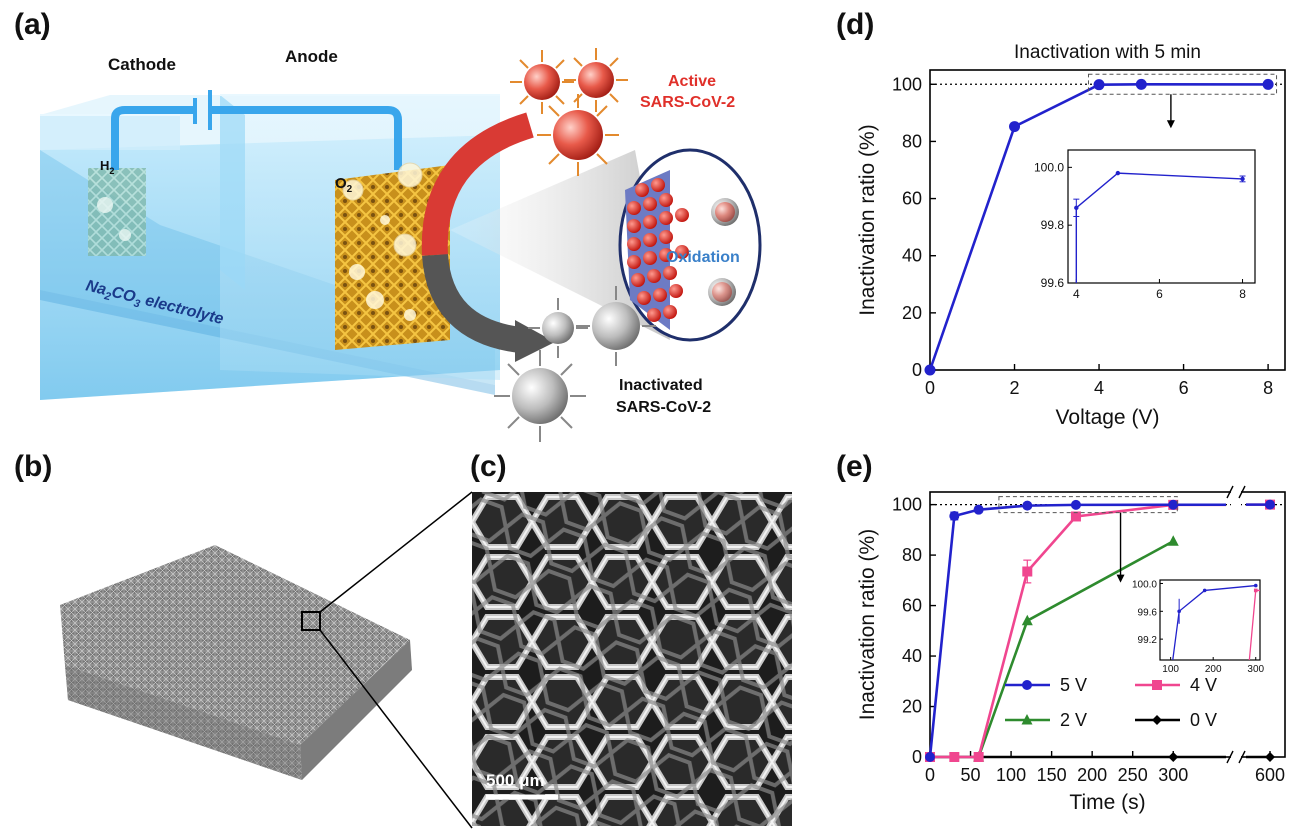 The image size is (1290, 831). What do you see at coordinates (1011, 775) in the screenshot?
I see `chart-e-xtick-label: 100` at bounding box center [1011, 775].